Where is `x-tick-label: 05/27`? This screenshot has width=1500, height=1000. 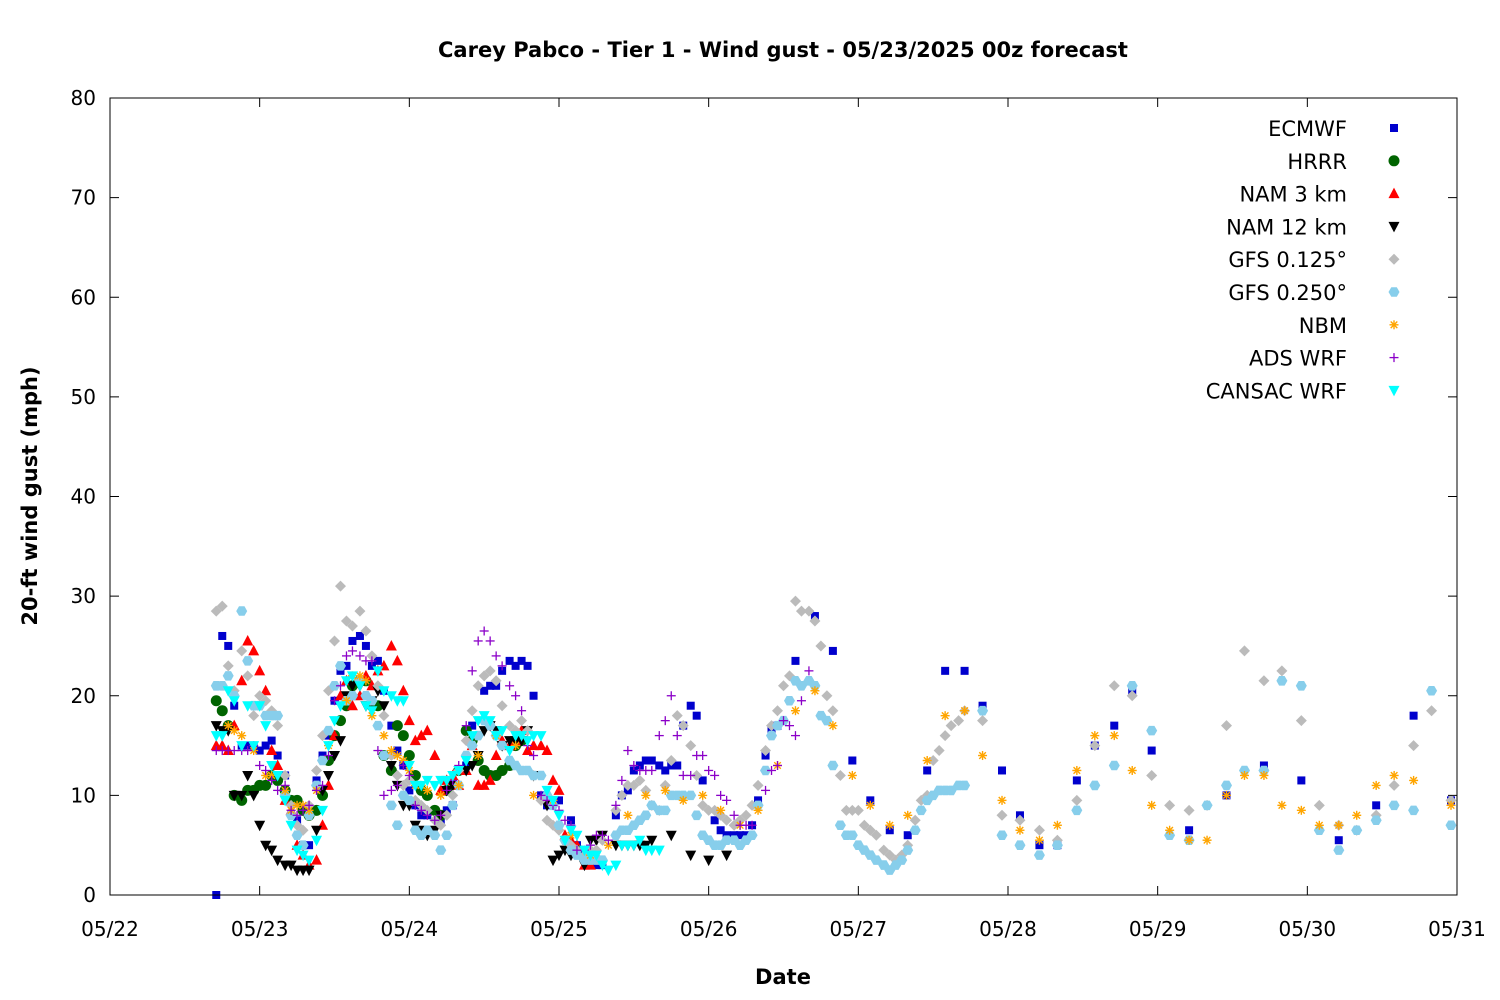 x-tick-label: 05/27 is located at coordinates (859, 929).